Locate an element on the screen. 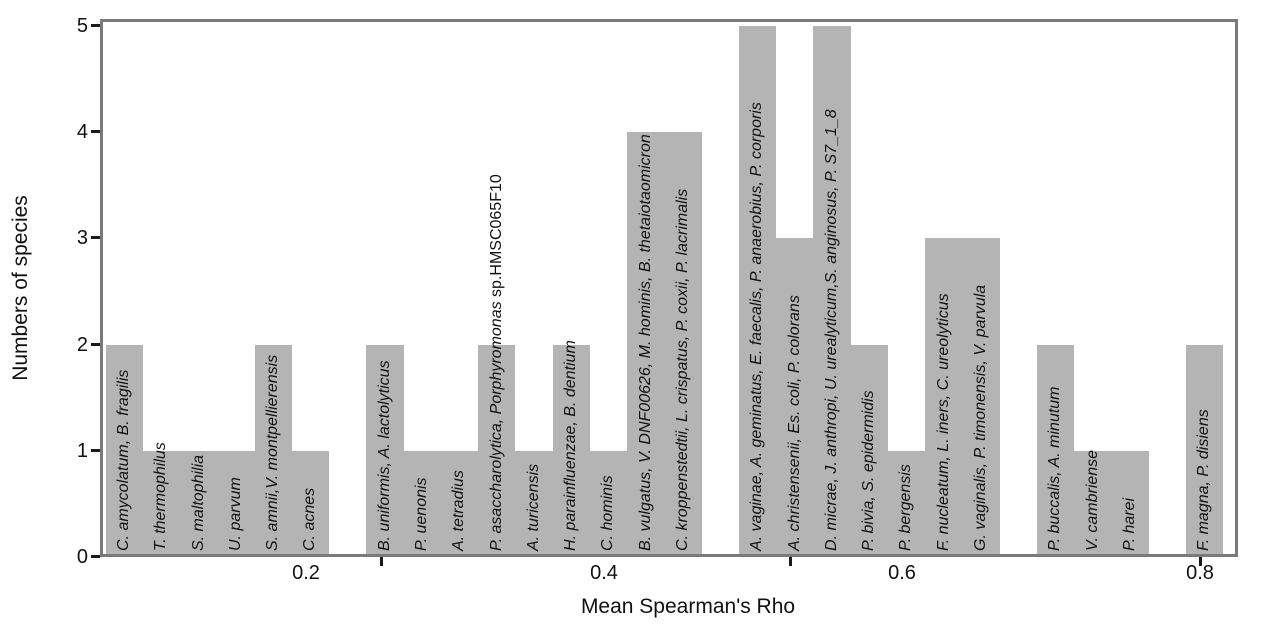  x-tick-label: 0.6 is located at coordinates (902, 573).